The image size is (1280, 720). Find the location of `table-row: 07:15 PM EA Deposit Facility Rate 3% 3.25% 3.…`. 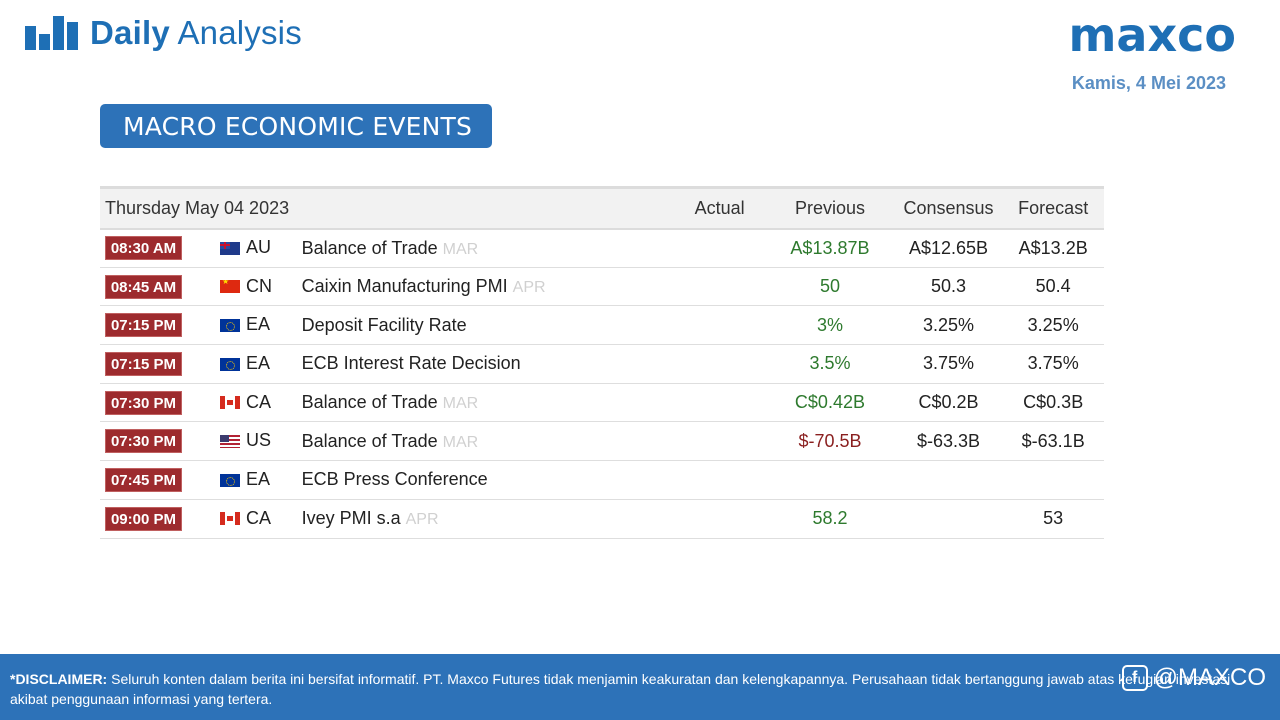

table-row: 07:15 PM EA Deposit Facility Rate 3% 3.25% 3.… is located at coordinates (602, 325).